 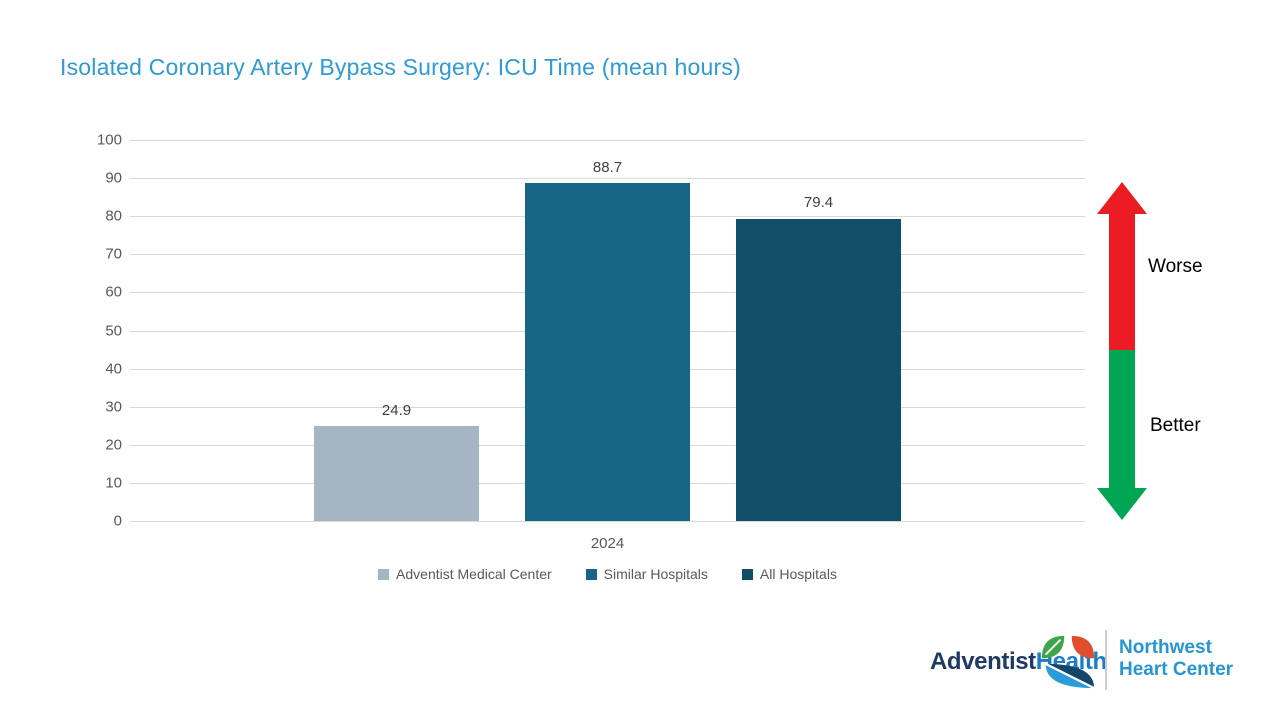 What do you see at coordinates (1068, 662) in the screenshot?
I see `adventist-health-leaf-icon` at bounding box center [1068, 662].